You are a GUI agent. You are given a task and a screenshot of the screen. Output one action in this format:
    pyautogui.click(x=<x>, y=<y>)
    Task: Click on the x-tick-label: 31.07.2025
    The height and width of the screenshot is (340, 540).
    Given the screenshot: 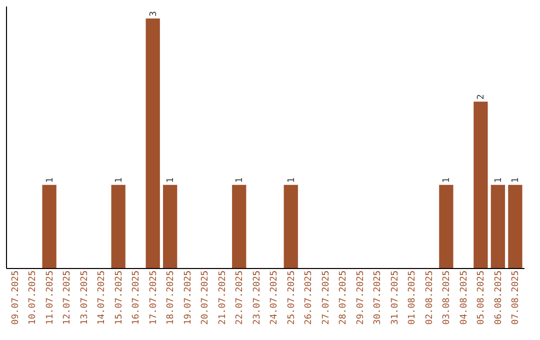 What is the action you would take?
    pyautogui.click(x=395, y=297)
    